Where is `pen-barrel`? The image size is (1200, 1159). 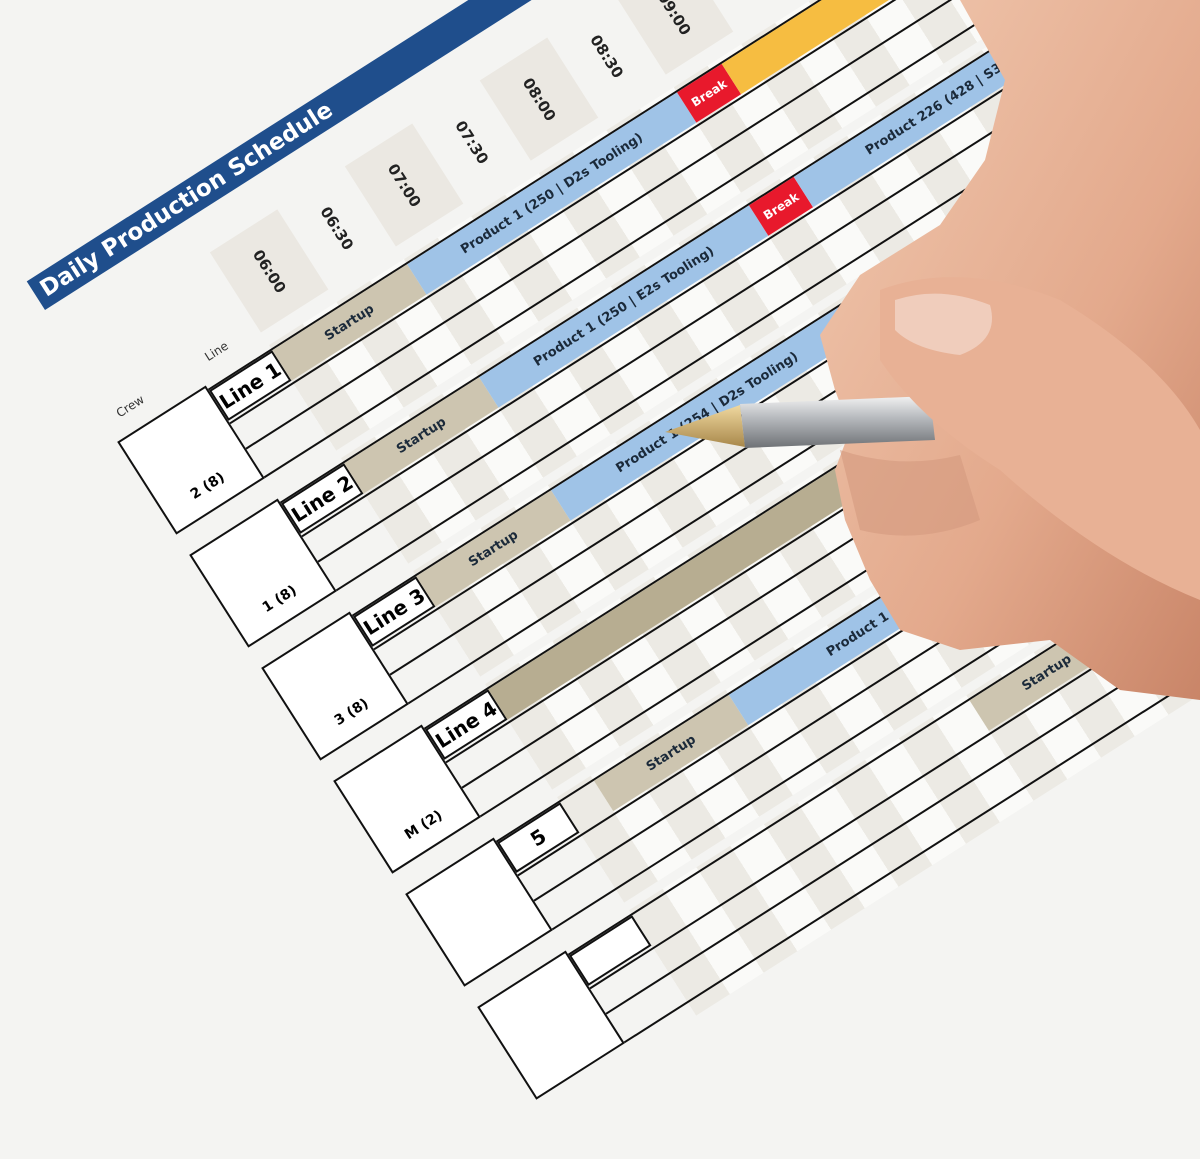
pen-barrel is located at coordinates (837, 422).